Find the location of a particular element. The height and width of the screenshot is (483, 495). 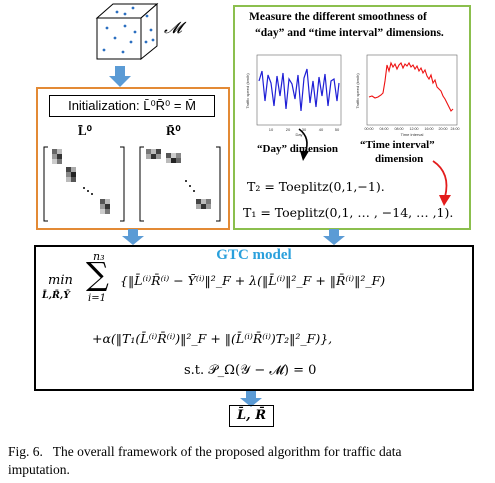

day-dimension-label: “Day” dimension is located at coordinates (297, 149).